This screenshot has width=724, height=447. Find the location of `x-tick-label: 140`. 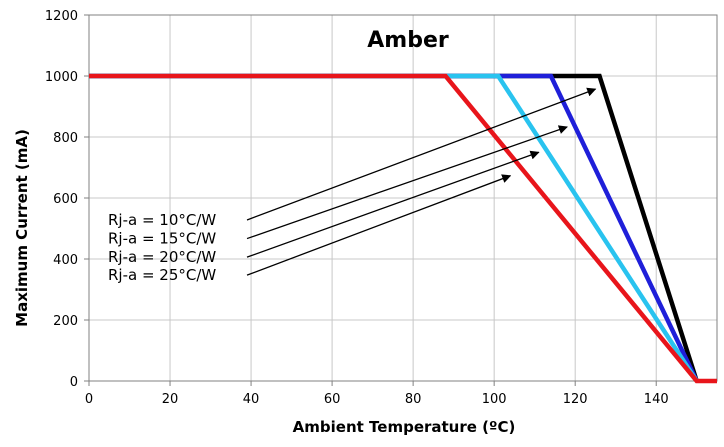

x-tick-label: 140 is located at coordinates (656, 399).